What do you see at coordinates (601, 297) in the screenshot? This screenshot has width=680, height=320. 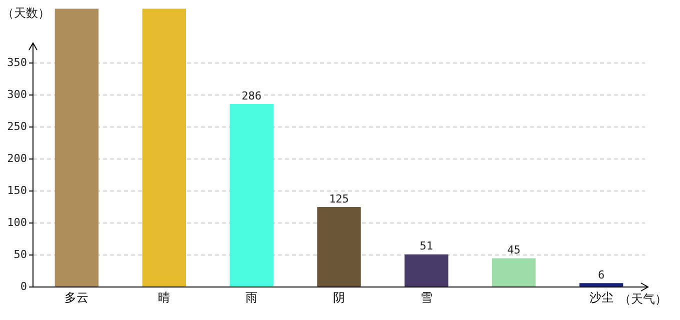 I see `x-tick-label: 沙尘` at bounding box center [601, 297].